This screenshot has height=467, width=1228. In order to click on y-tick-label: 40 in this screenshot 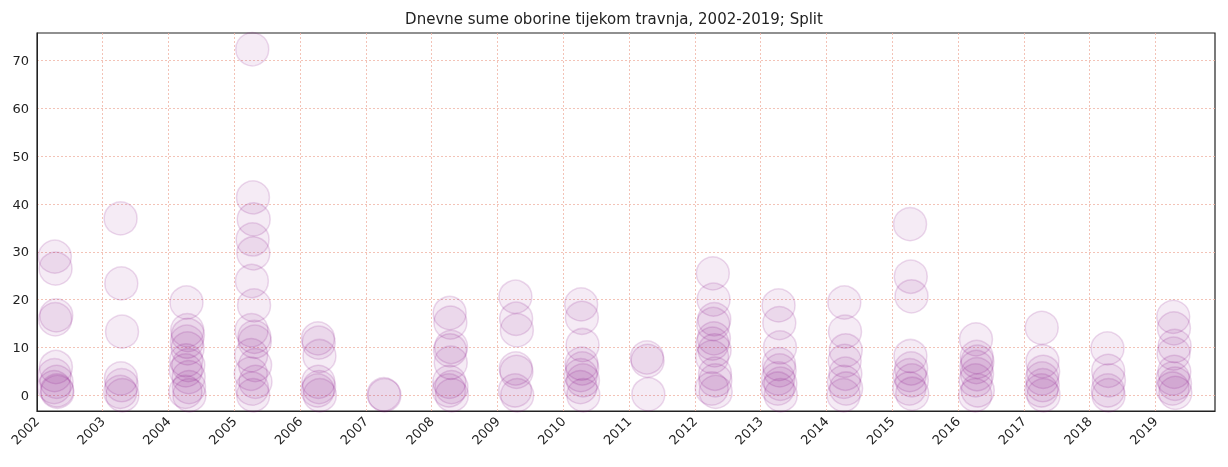, I will do `click(20, 204)`.